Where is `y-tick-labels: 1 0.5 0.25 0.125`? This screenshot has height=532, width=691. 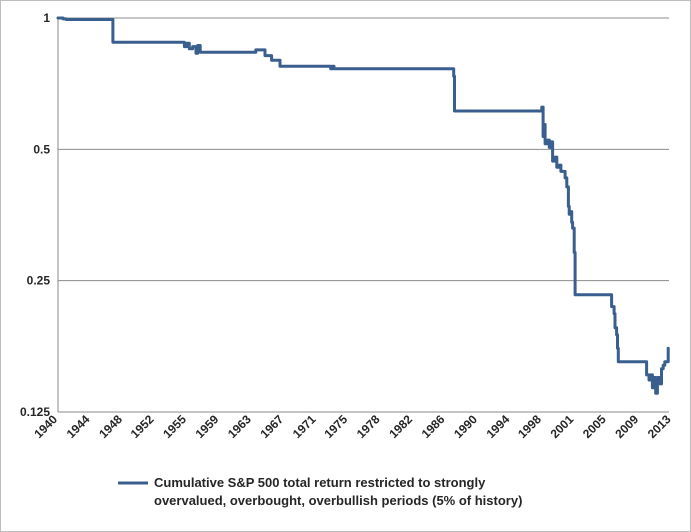
y-tick-labels: 1 0.5 0.25 0.125 is located at coordinates (35, 215).